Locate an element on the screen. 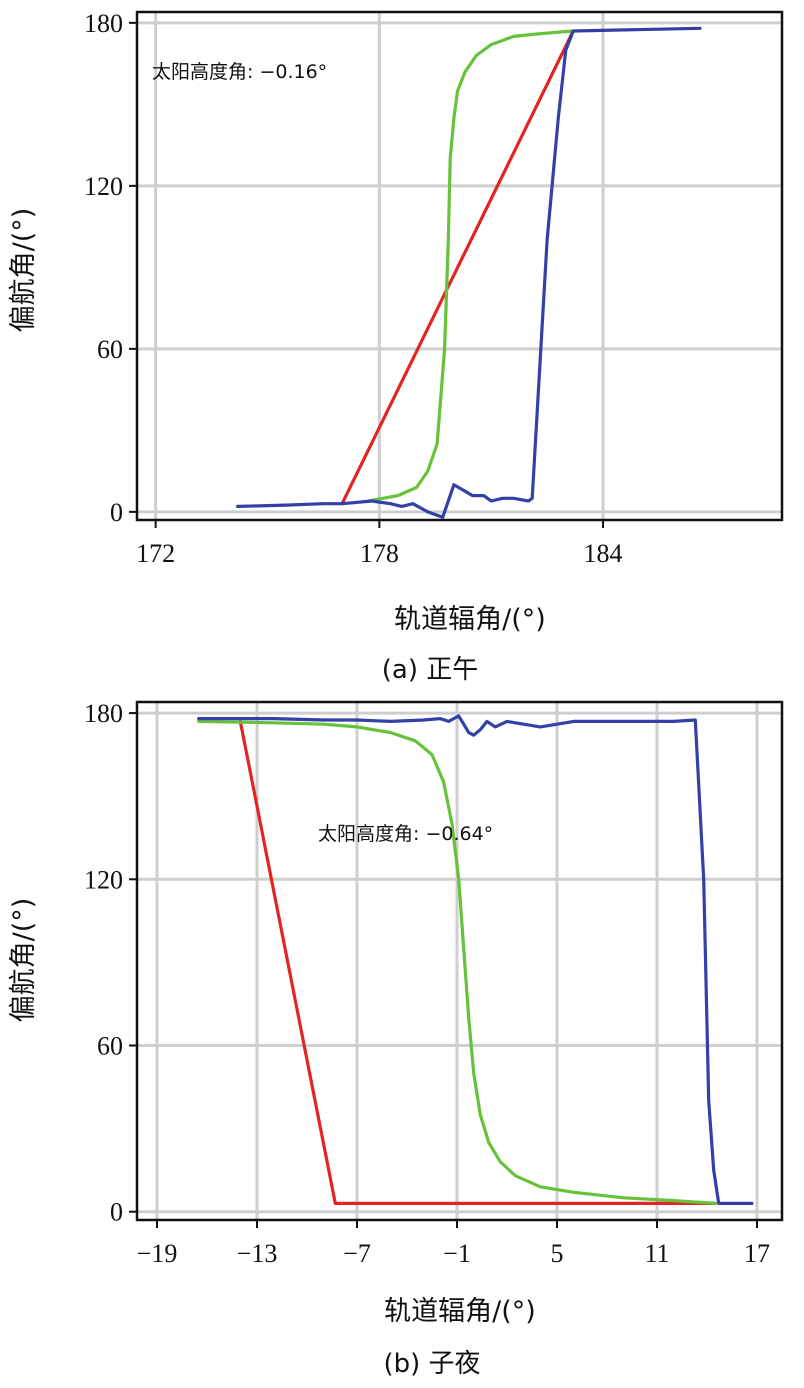 Image resolution: width=804 pixels, height=1388 pixels. panel-a-y-axis-title: 偏航角/(°) is located at coordinates (23, 270).